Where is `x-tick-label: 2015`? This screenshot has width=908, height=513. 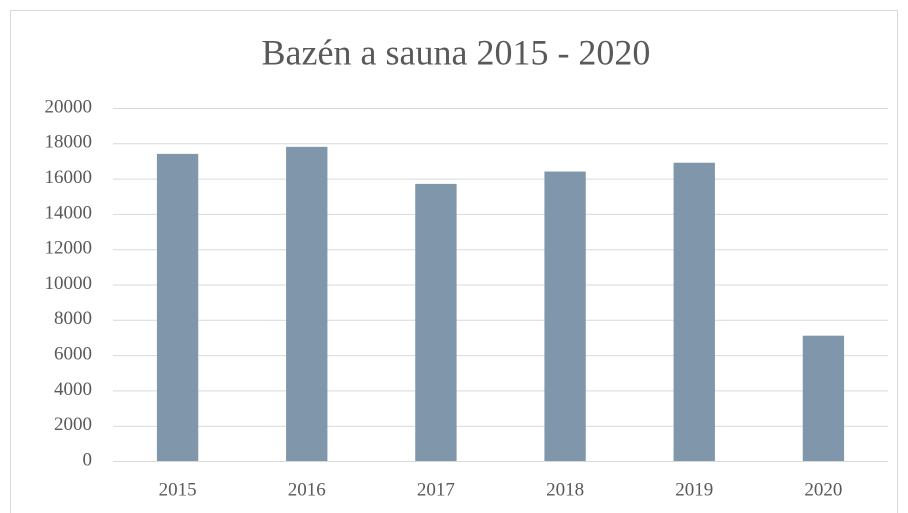
x-tick-label: 2015 is located at coordinates (178, 489).